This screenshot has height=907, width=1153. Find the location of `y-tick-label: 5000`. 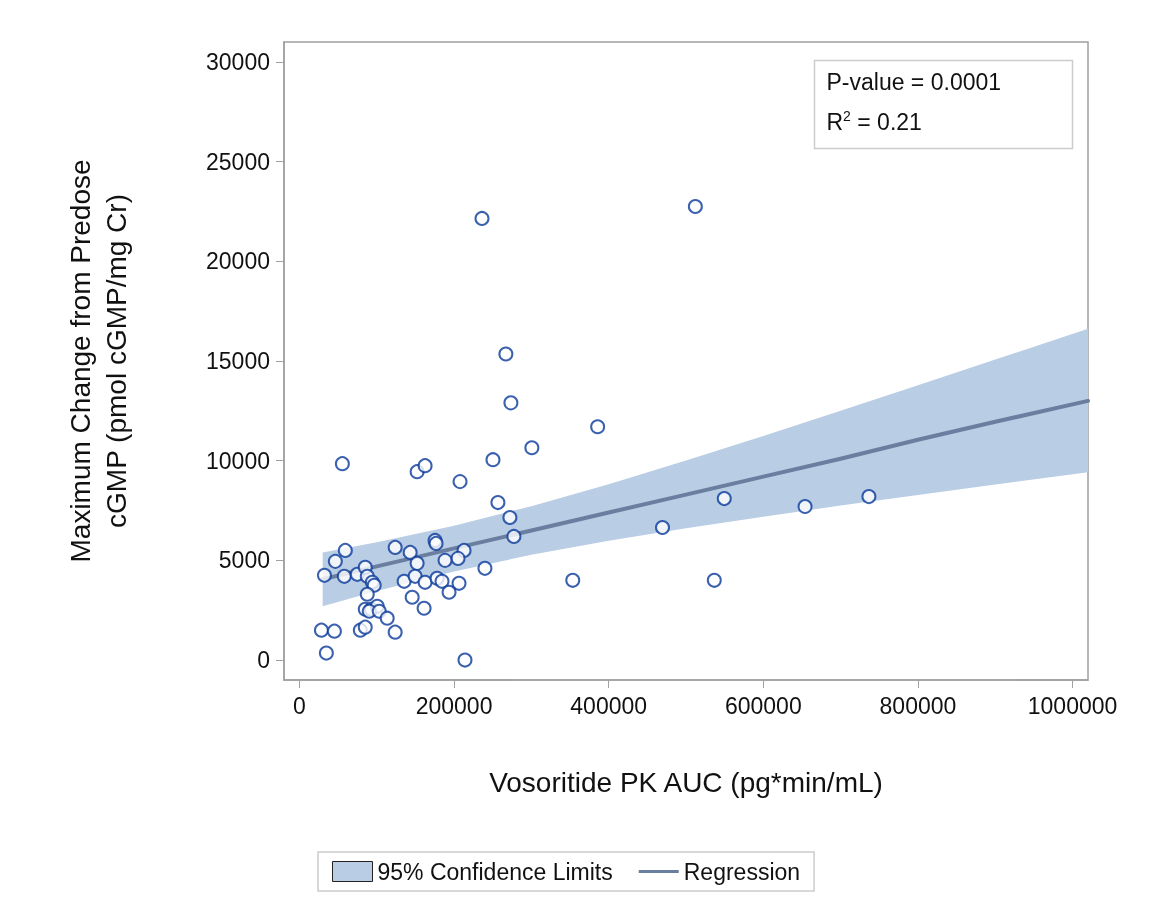

y-tick-label: 5000 is located at coordinates (244, 560).